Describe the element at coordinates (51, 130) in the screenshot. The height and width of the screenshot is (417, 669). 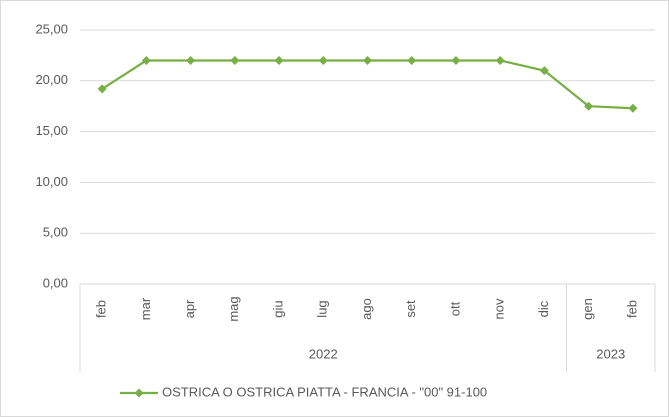
I see `y-tick-label: 15,00` at that location.